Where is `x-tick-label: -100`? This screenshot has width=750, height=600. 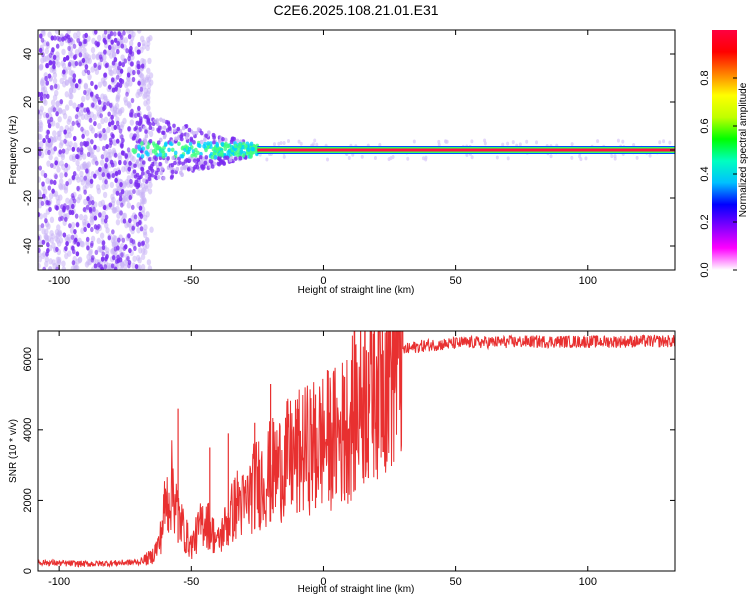 x-tick-label: -100 is located at coordinates (59, 582).